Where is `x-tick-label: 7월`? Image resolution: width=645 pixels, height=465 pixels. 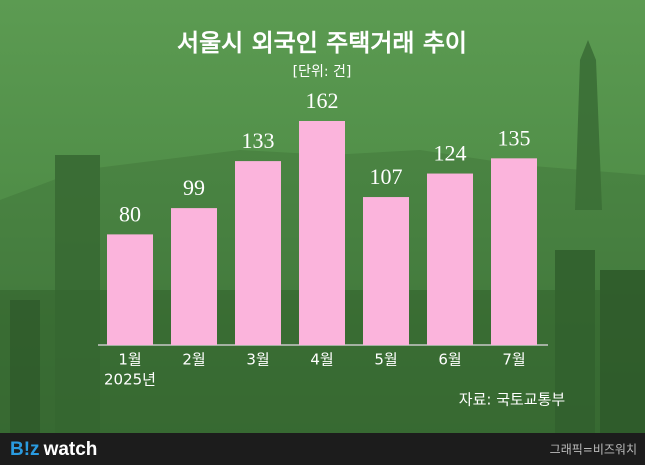 x-tick-label: 7월 is located at coordinates (513, 360).